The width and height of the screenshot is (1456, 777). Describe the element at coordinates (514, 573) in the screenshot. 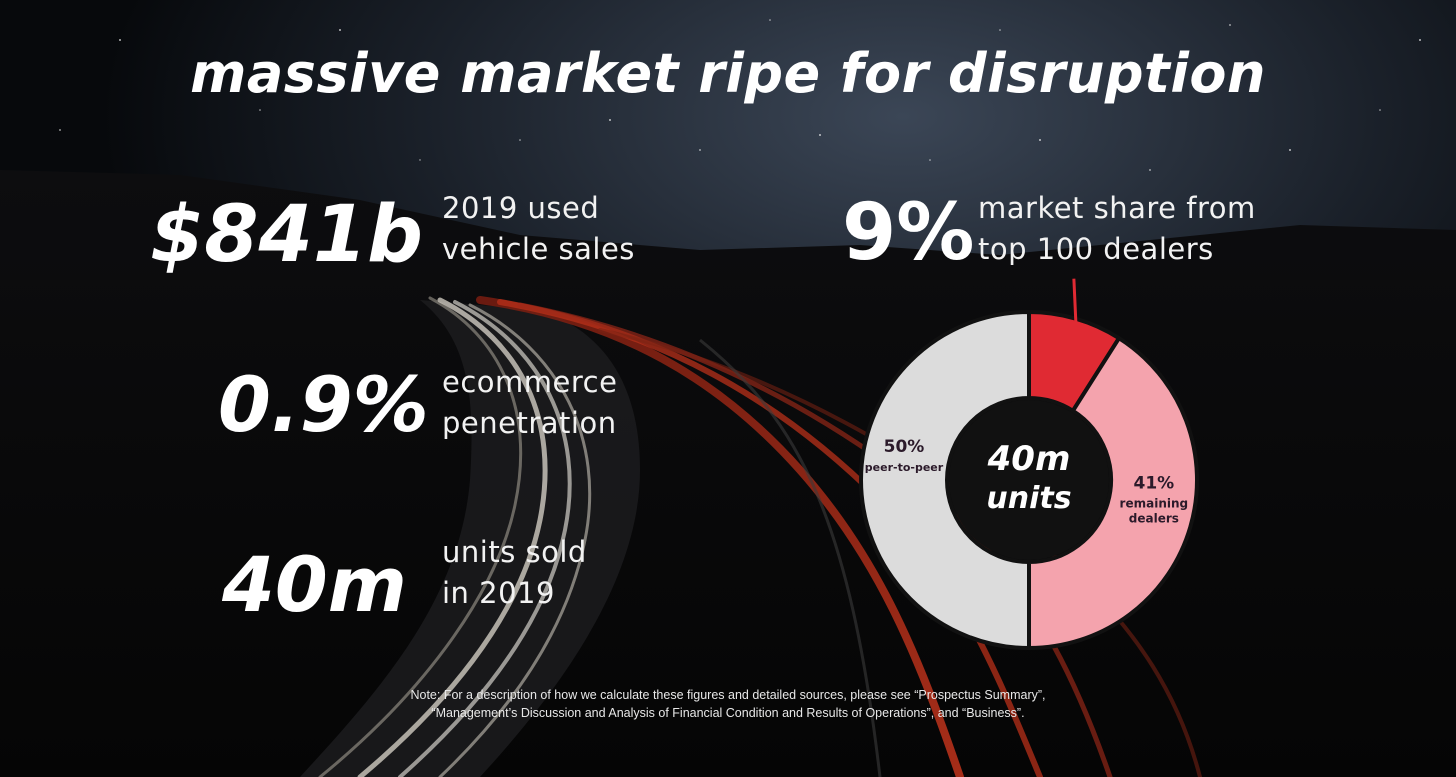

I see `stat-description-units-sold: units sold in 2019` at that location.